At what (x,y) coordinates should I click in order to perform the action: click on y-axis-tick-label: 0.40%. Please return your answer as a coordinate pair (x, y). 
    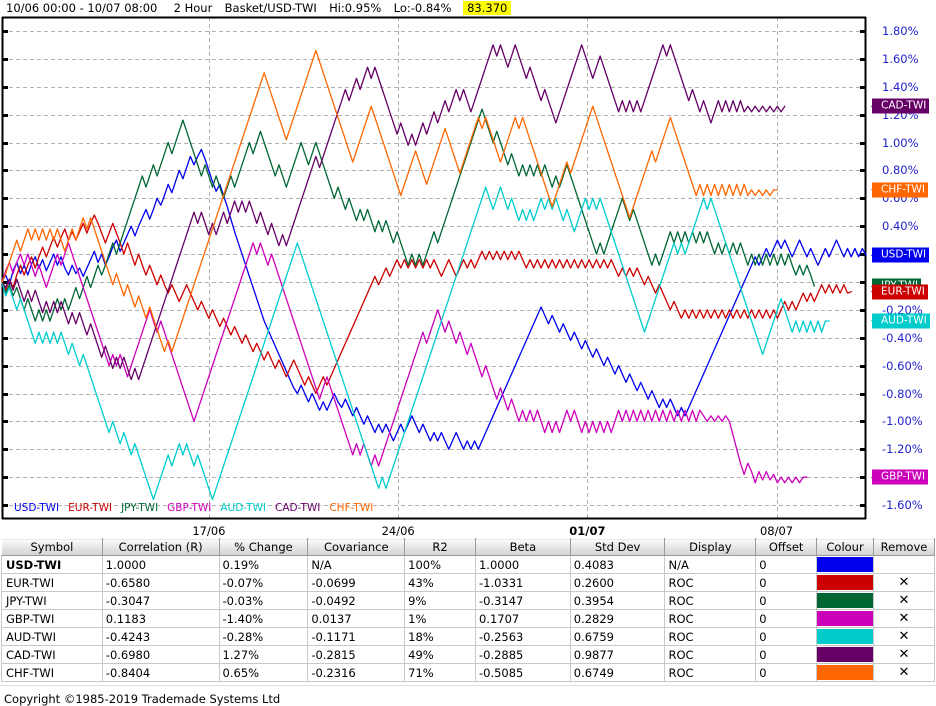
    Looking at the image, I should click on (900, 226).